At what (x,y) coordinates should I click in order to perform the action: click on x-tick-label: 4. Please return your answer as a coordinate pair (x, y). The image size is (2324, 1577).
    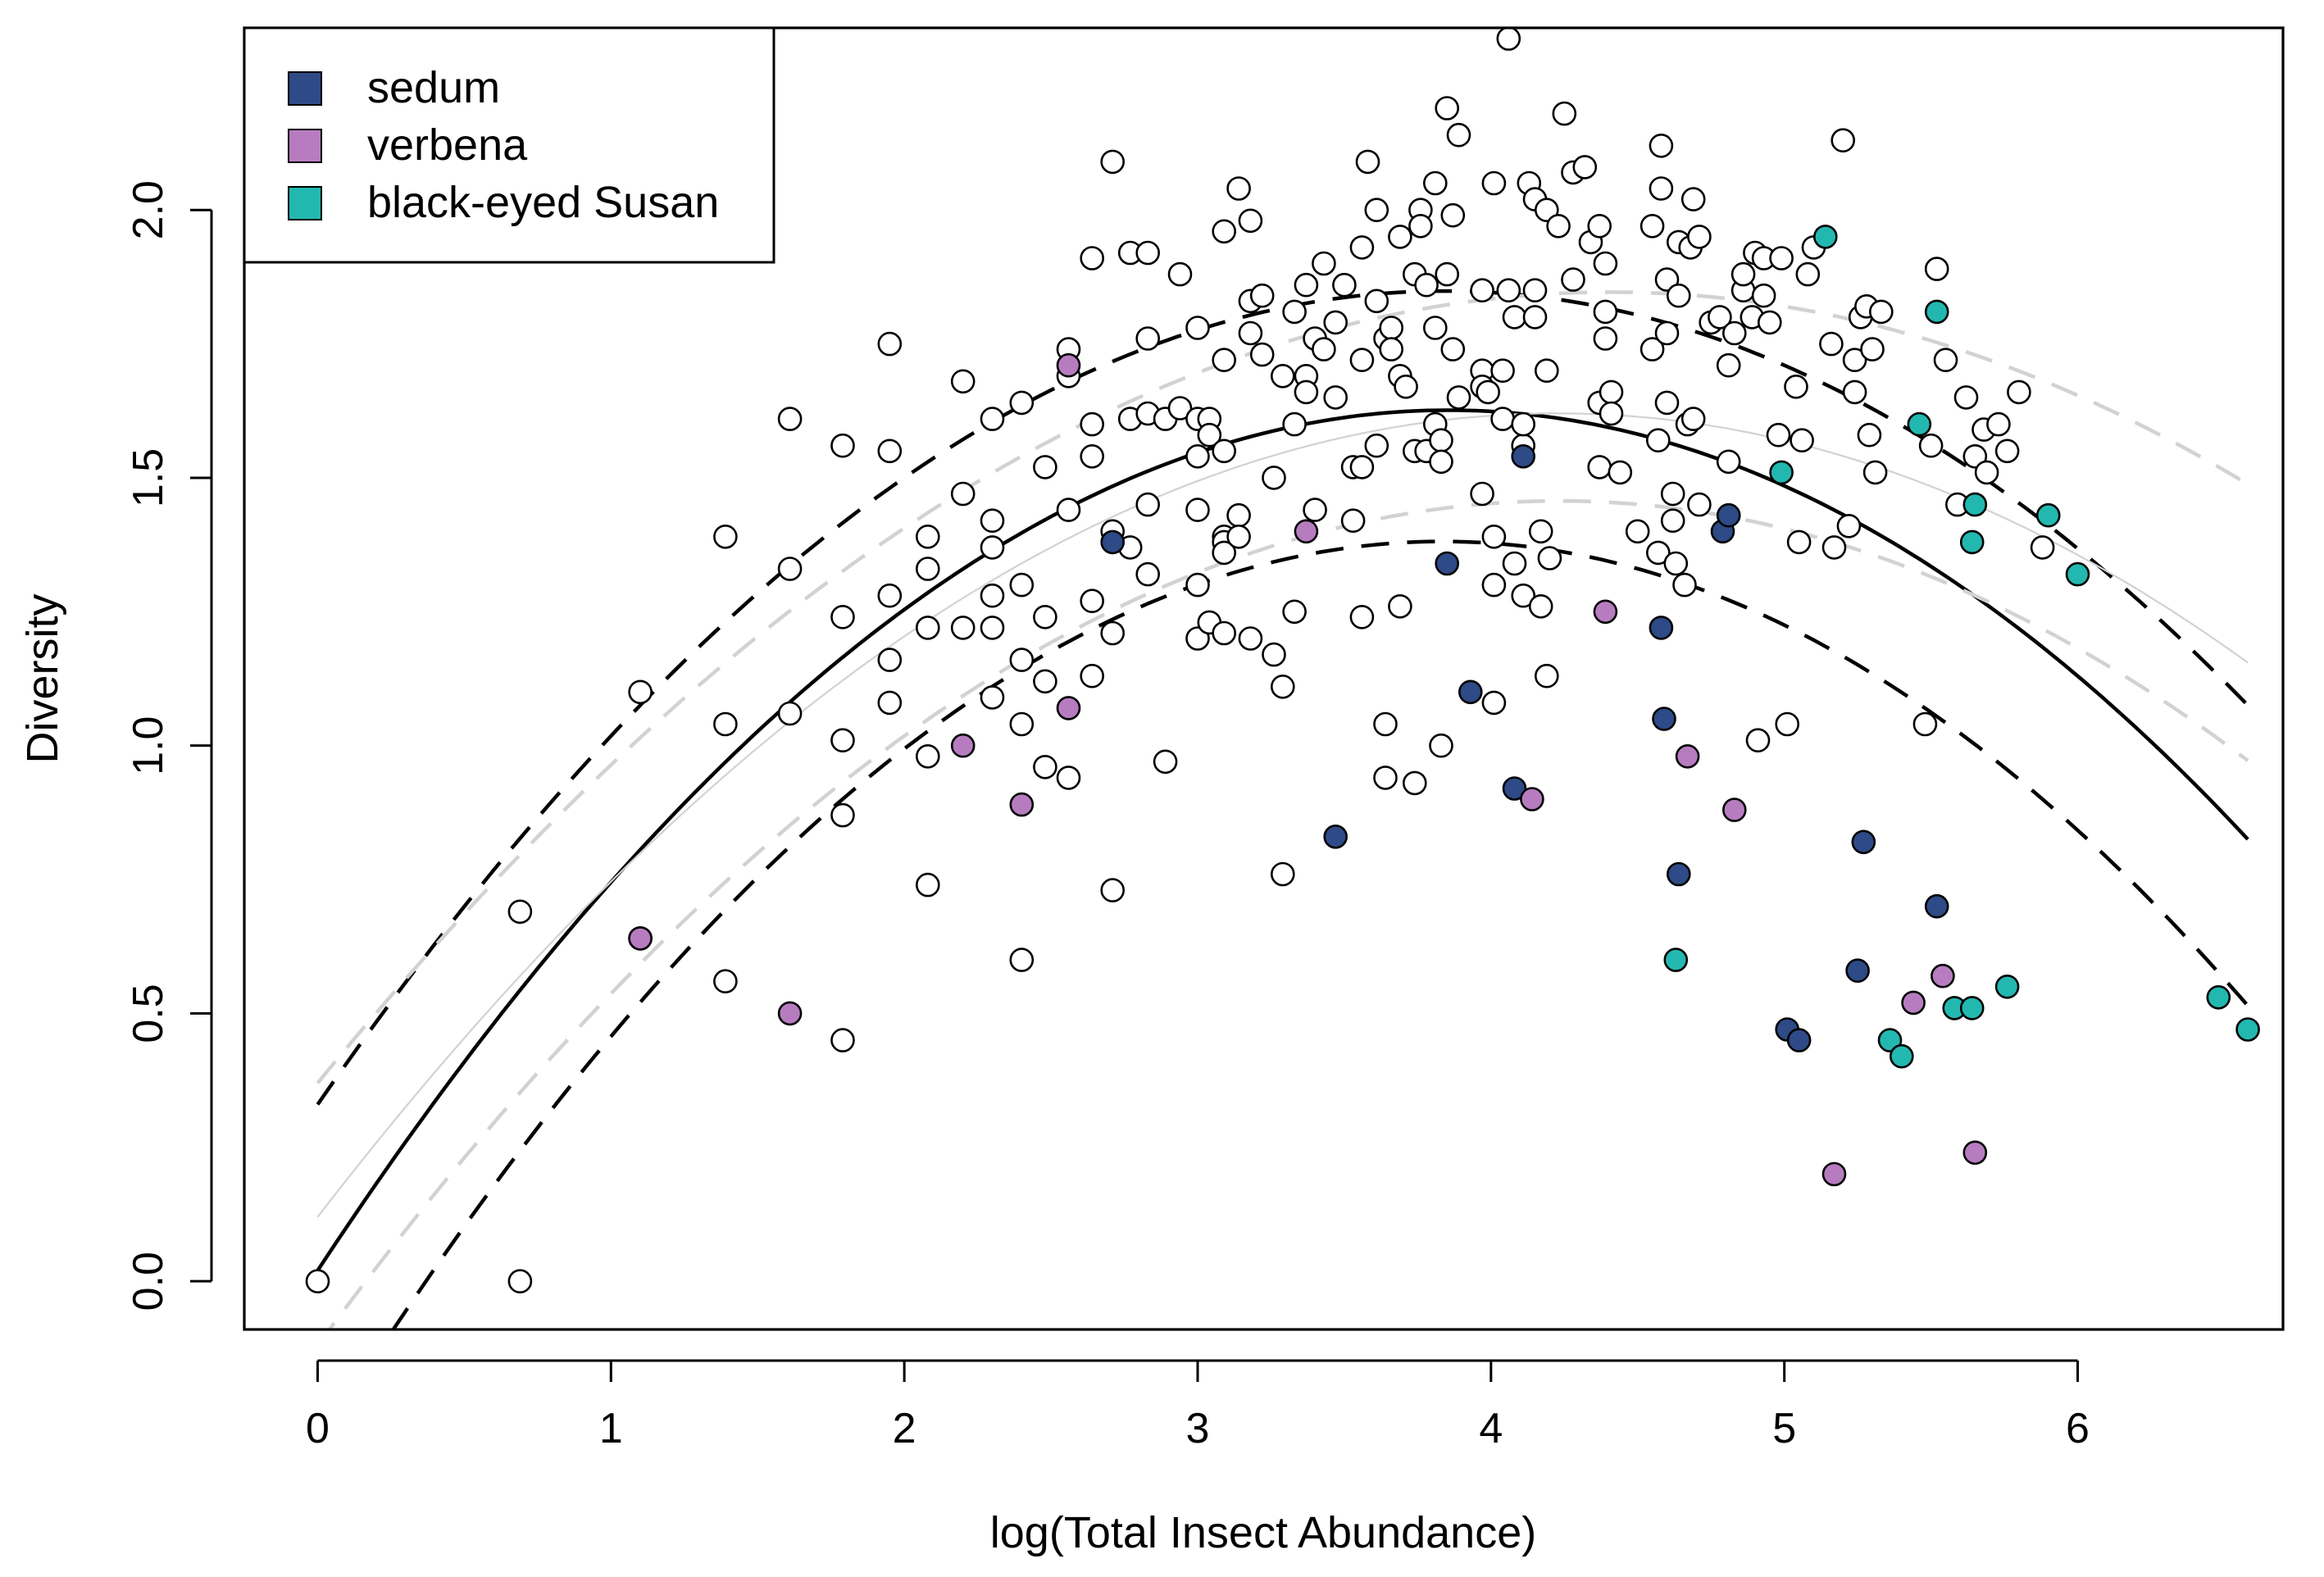
    Looking at the image, I should click on (1491, 1428).